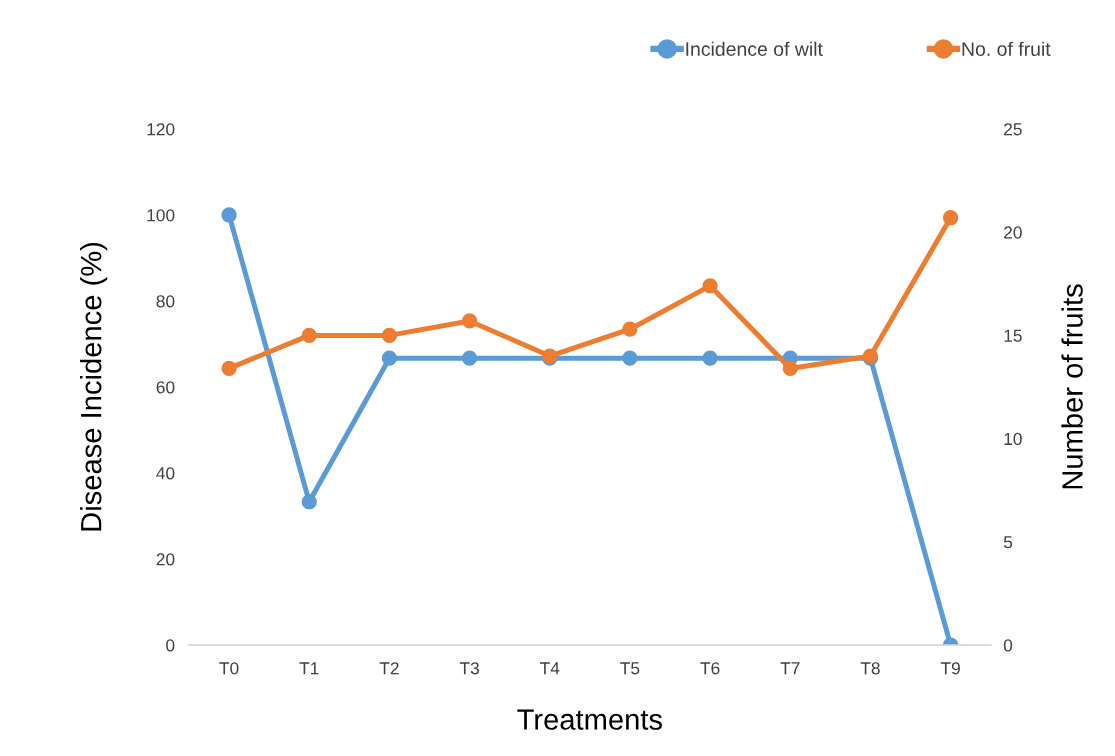  Describe the element at coordinates (161, 215) in the screenshot. I see `y-tick-label: 100` at that location.